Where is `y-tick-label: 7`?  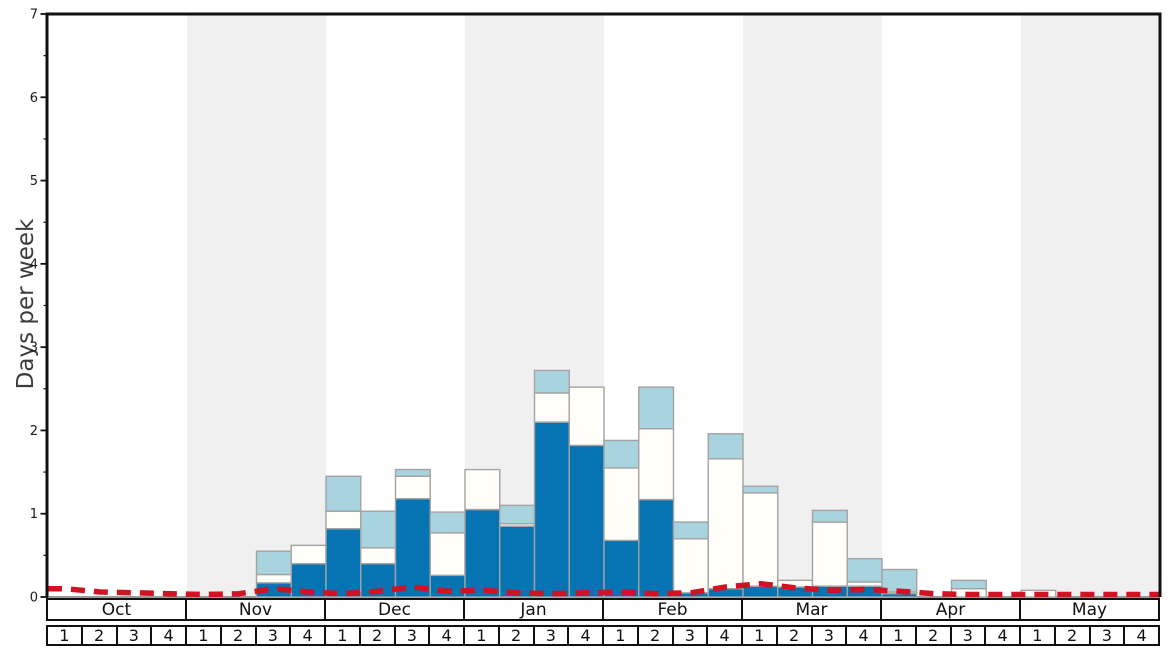 y-tick-label: 7 is located at coordinates (34, 15).